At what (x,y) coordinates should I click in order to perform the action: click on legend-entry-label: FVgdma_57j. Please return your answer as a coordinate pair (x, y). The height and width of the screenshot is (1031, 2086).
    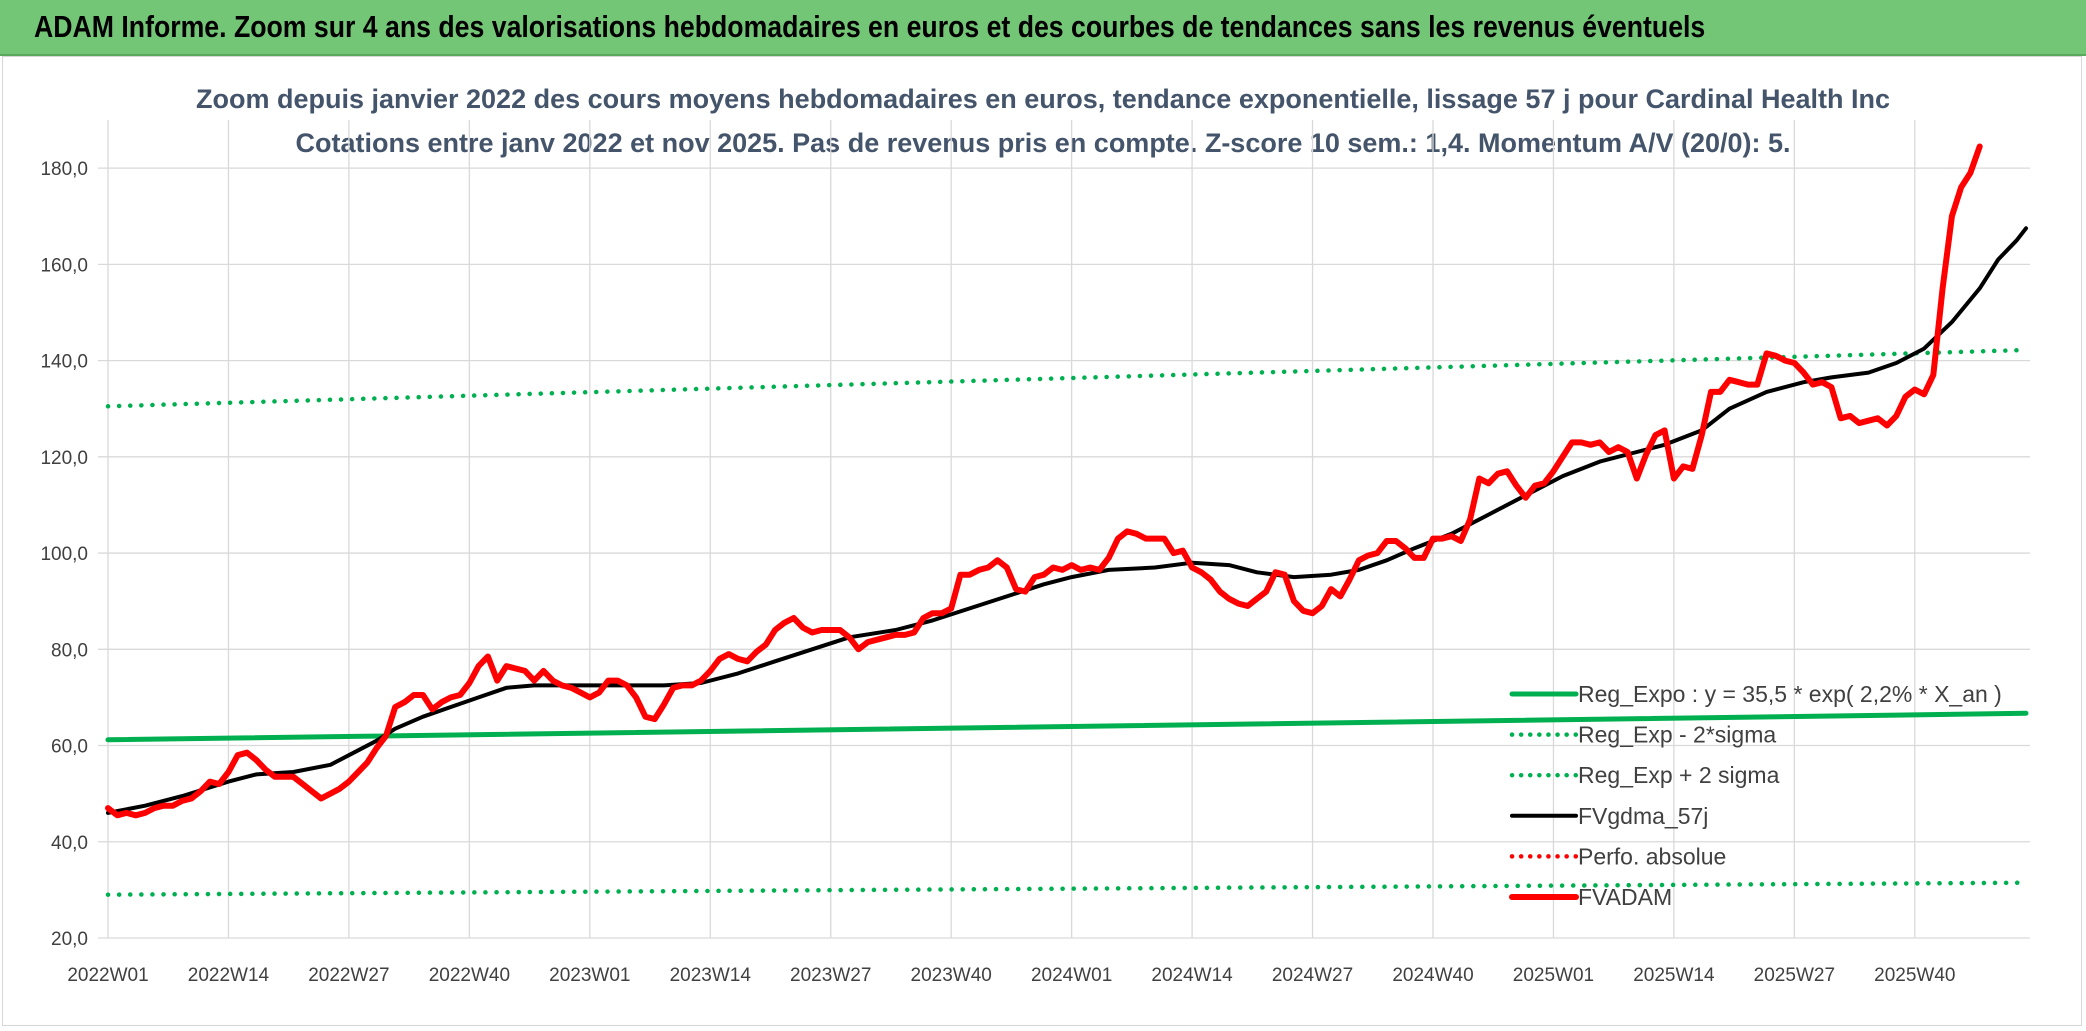
    Looking at the image, I should click on (1643, 816).